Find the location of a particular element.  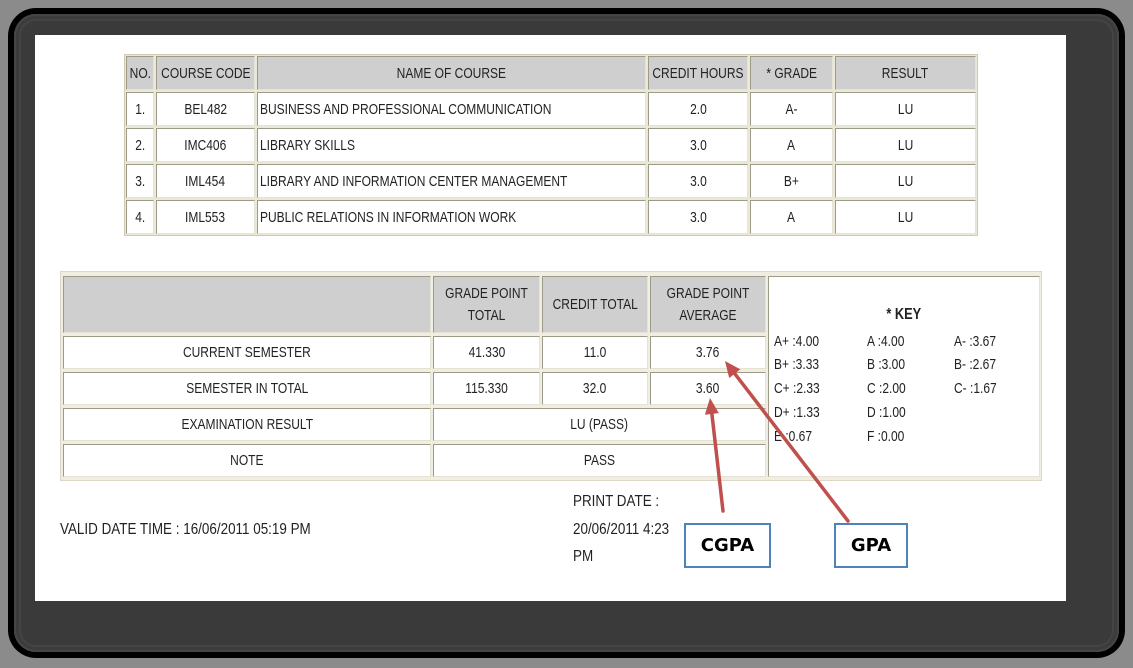

cell-course-name: PUBLIC RELATIONS IN INFORMATION WORK is located at coordinates (451, 217).